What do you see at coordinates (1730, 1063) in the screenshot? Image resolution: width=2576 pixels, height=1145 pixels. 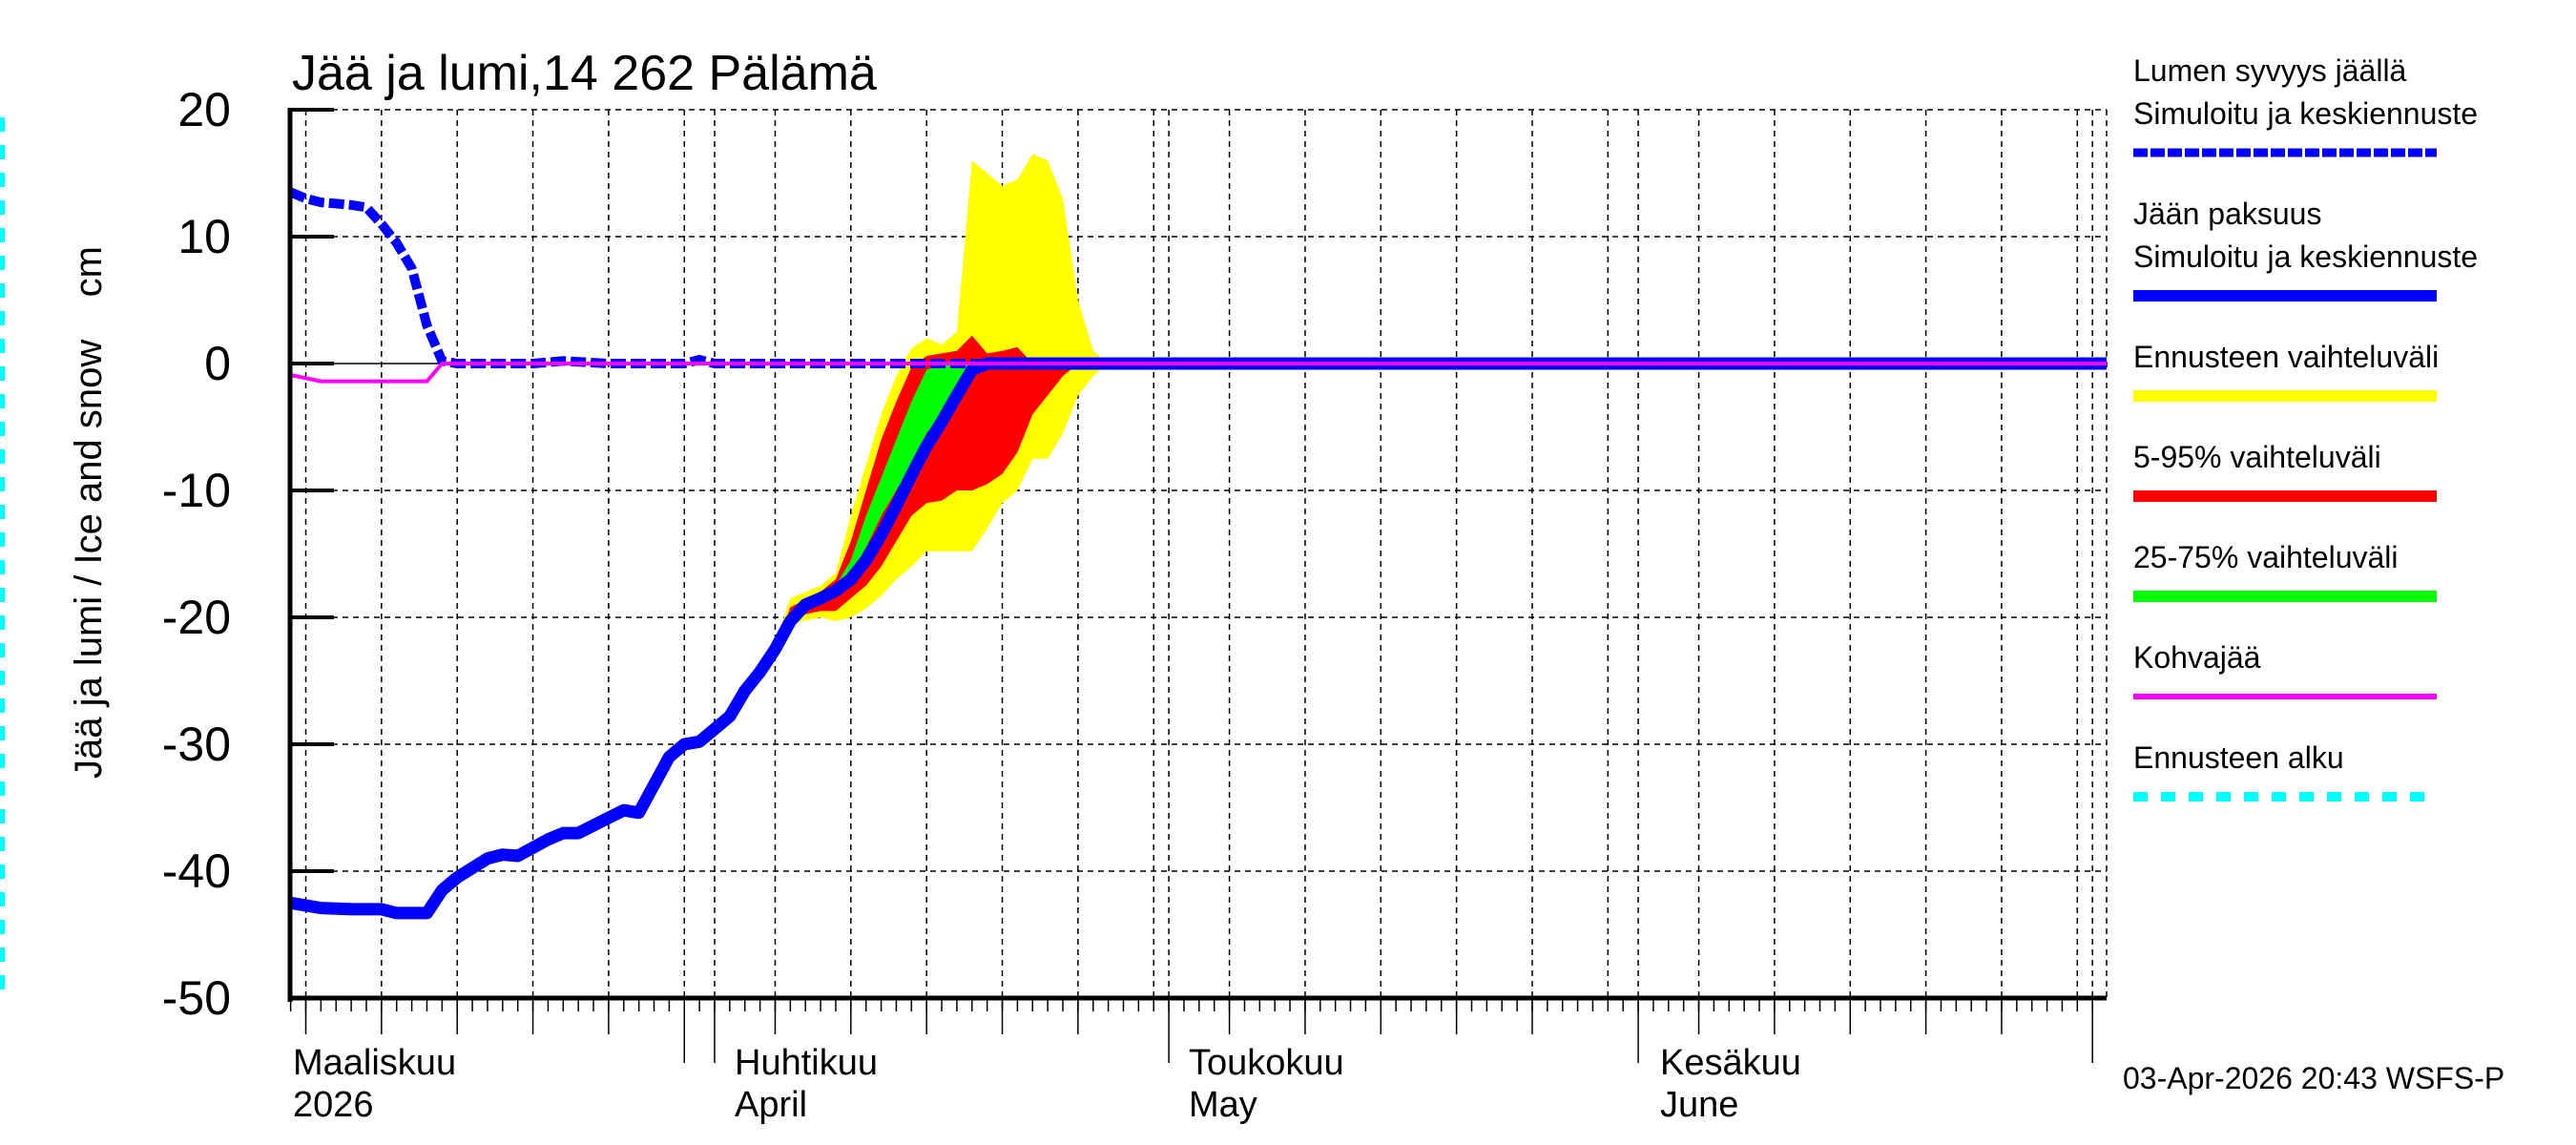 I see `month-label-fi: Kesäkuu` at bounding box center [1730, 1063].